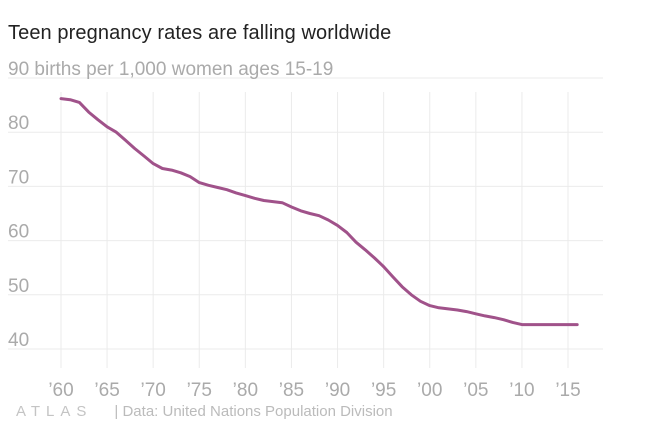 This screenshot has width=656, height=437. I want to click on y-tick-label: 70, so click(18, 177).